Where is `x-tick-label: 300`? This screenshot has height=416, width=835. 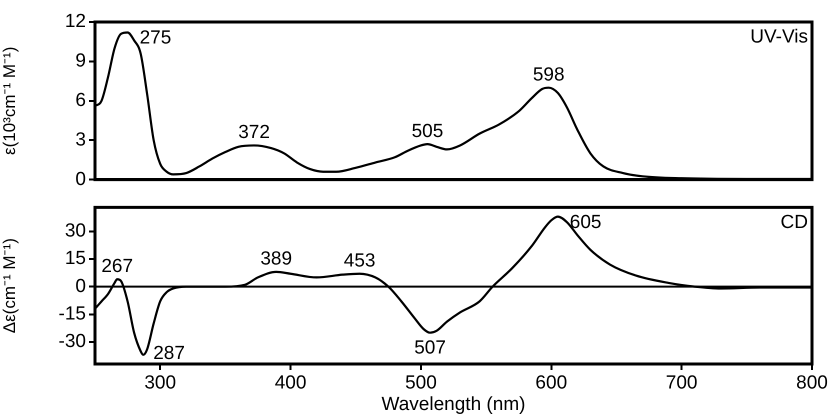 x-tick-label: 300 is located at coordinates (160, 383).